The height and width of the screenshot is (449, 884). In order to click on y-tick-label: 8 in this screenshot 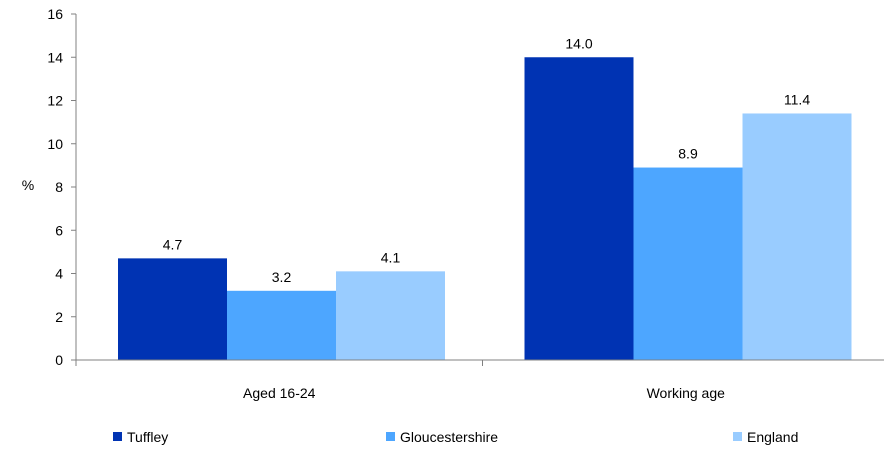, I will do `click(59, 187)`.